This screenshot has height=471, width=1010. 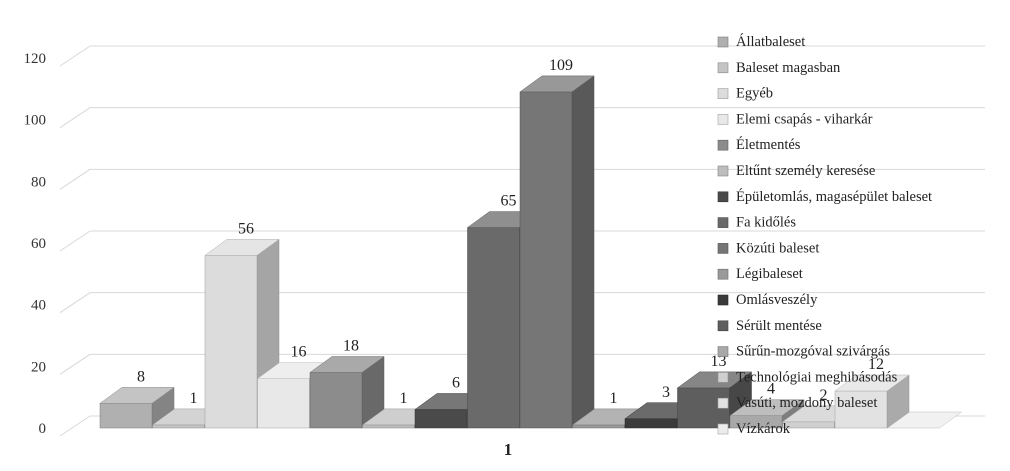 I want to click on legend-item: Légibaleset, so click(x=760, y=274).